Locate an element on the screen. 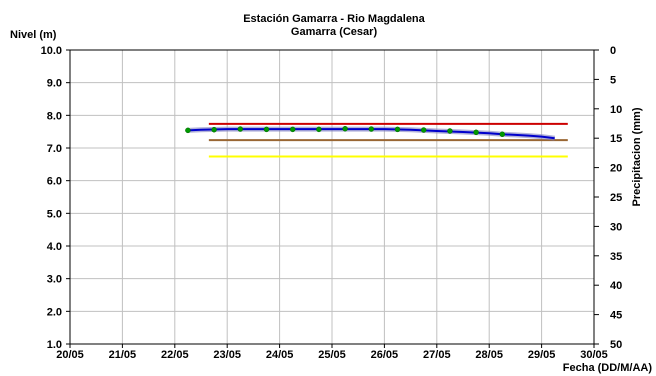 The width and height of the screenshot is (656, 376). x-tick-label: 22/05 is located at coordinates (175, 355).